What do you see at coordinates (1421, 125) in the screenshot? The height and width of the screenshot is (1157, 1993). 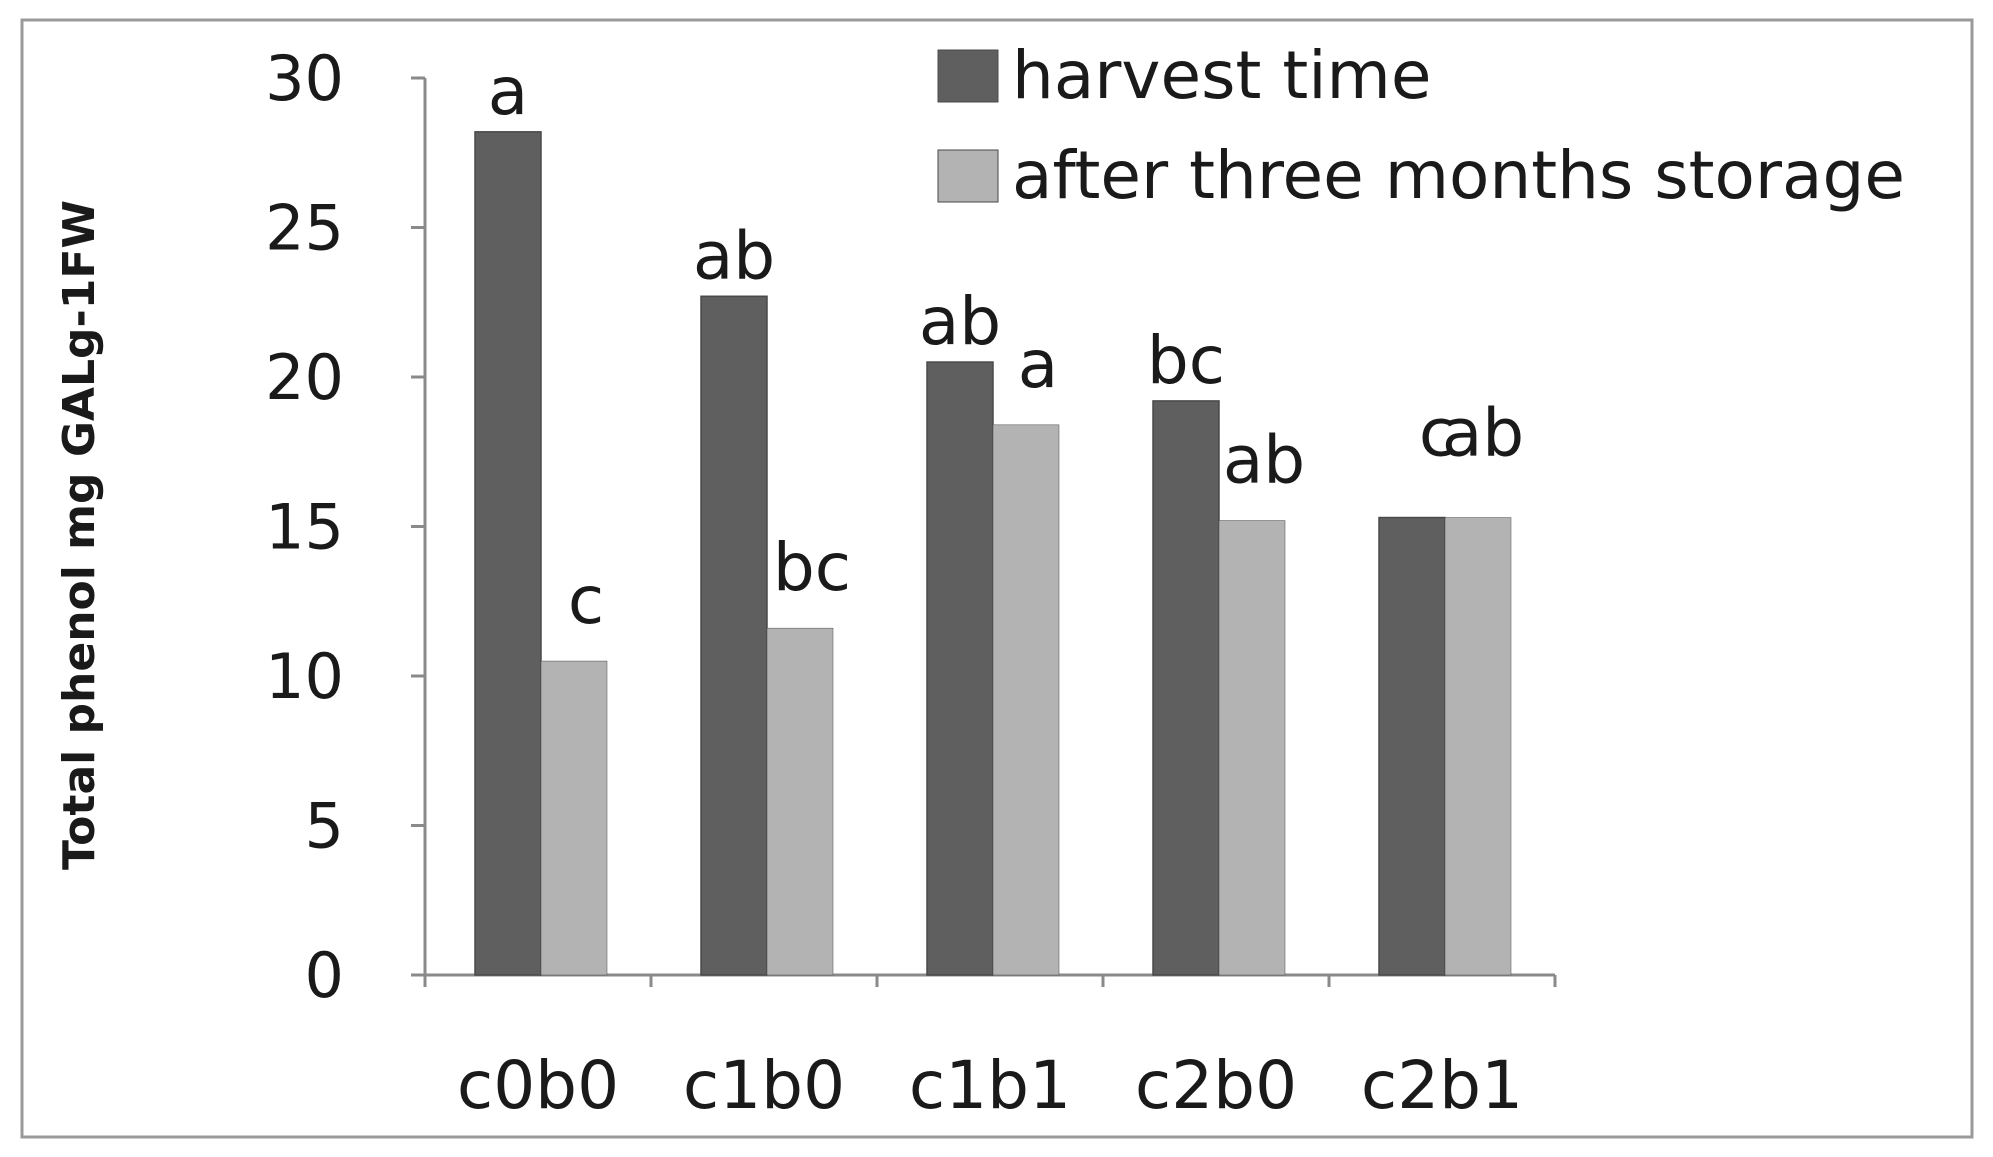 I see `legend: harvest time after three months storage` at bounding box center [1421, 125].